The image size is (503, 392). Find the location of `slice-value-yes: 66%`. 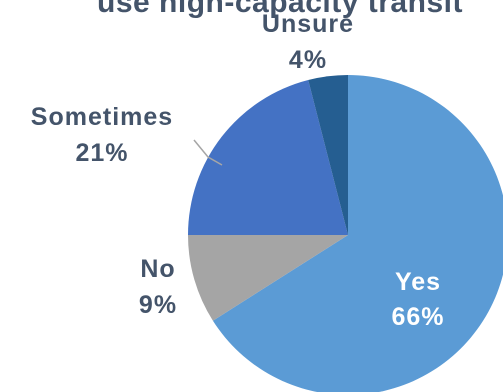

slice-value-yes: 66% is located at coordinates (417, 317).